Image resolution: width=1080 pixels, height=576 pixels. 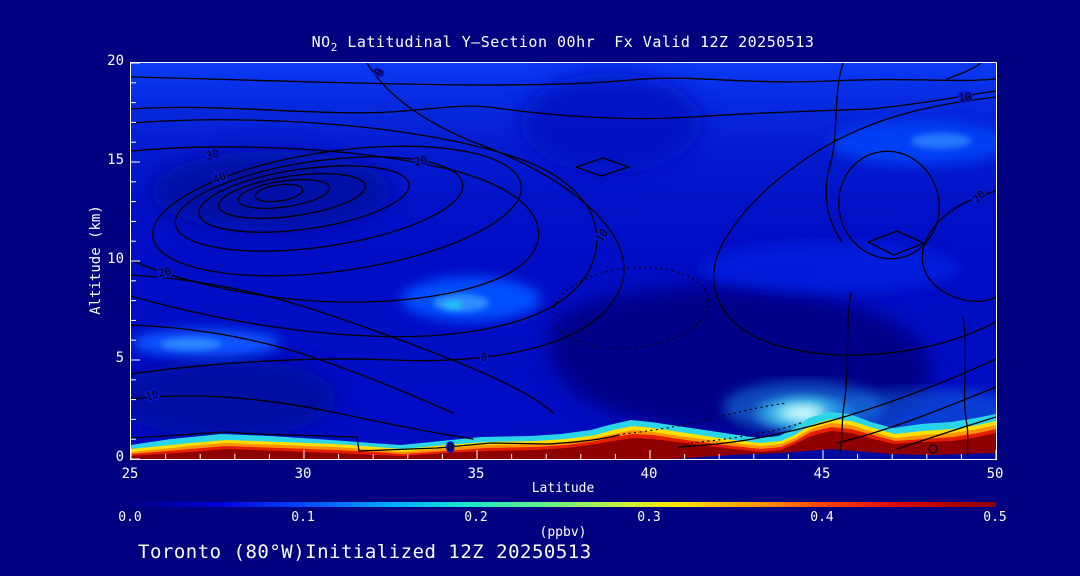 What do you see at coordinates (213, 155) in the screenshot?
I see `contour-label: 30` at bounding box center [213, 155].